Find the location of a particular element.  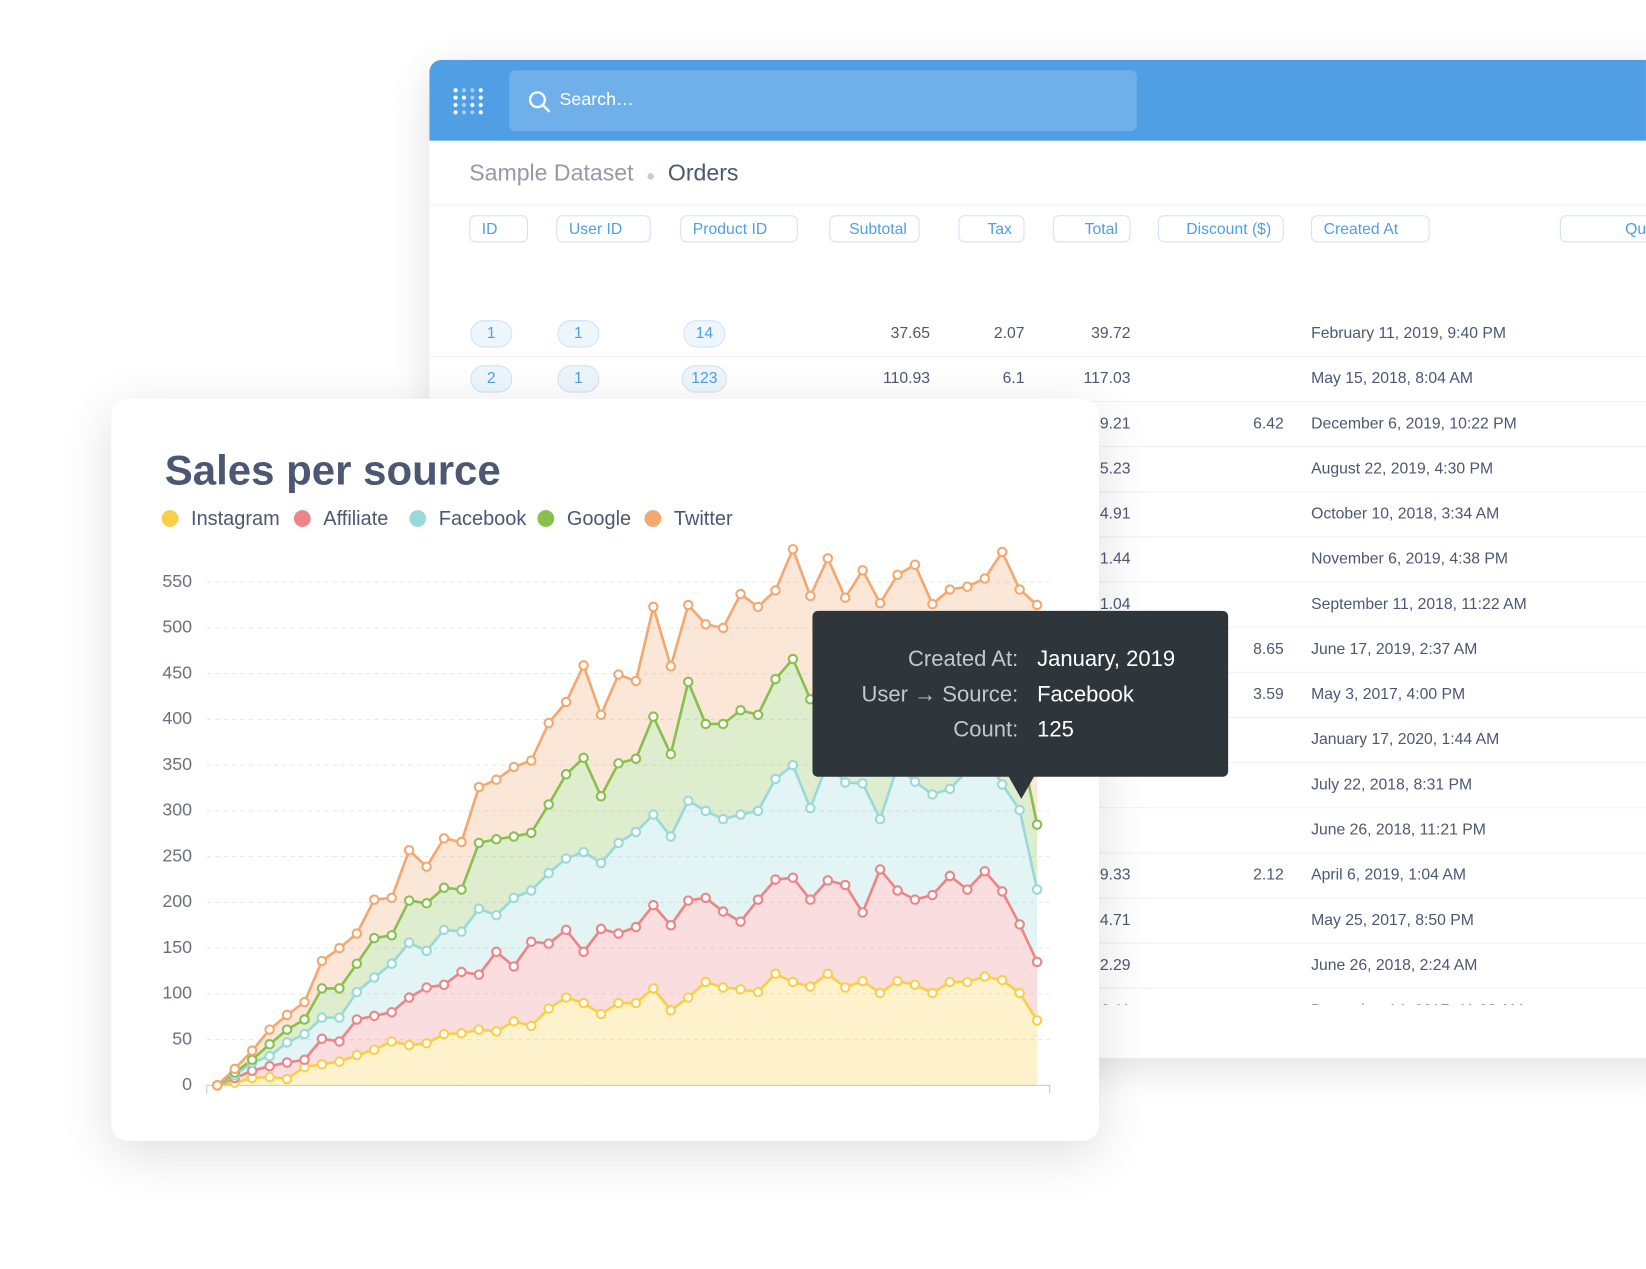

column-header: Quantity is located at coordinates (1602, 229).